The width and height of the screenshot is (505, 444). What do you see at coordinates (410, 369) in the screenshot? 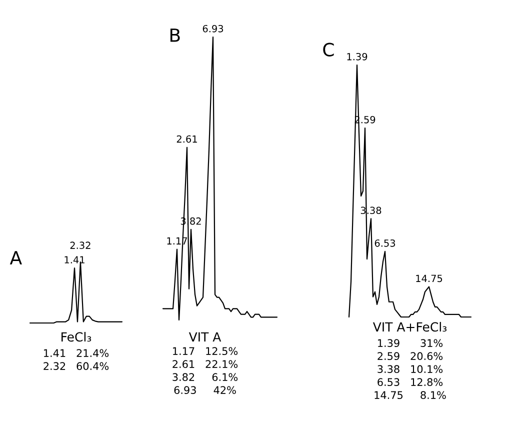
I see `text: 3.38 10.1%` at bounding box center [410, 369].